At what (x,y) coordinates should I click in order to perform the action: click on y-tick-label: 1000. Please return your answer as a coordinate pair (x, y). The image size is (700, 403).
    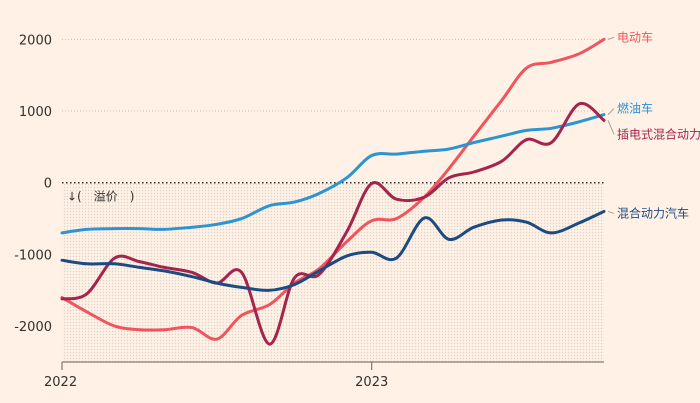
    Looking at the image, I should click on (35, 112).